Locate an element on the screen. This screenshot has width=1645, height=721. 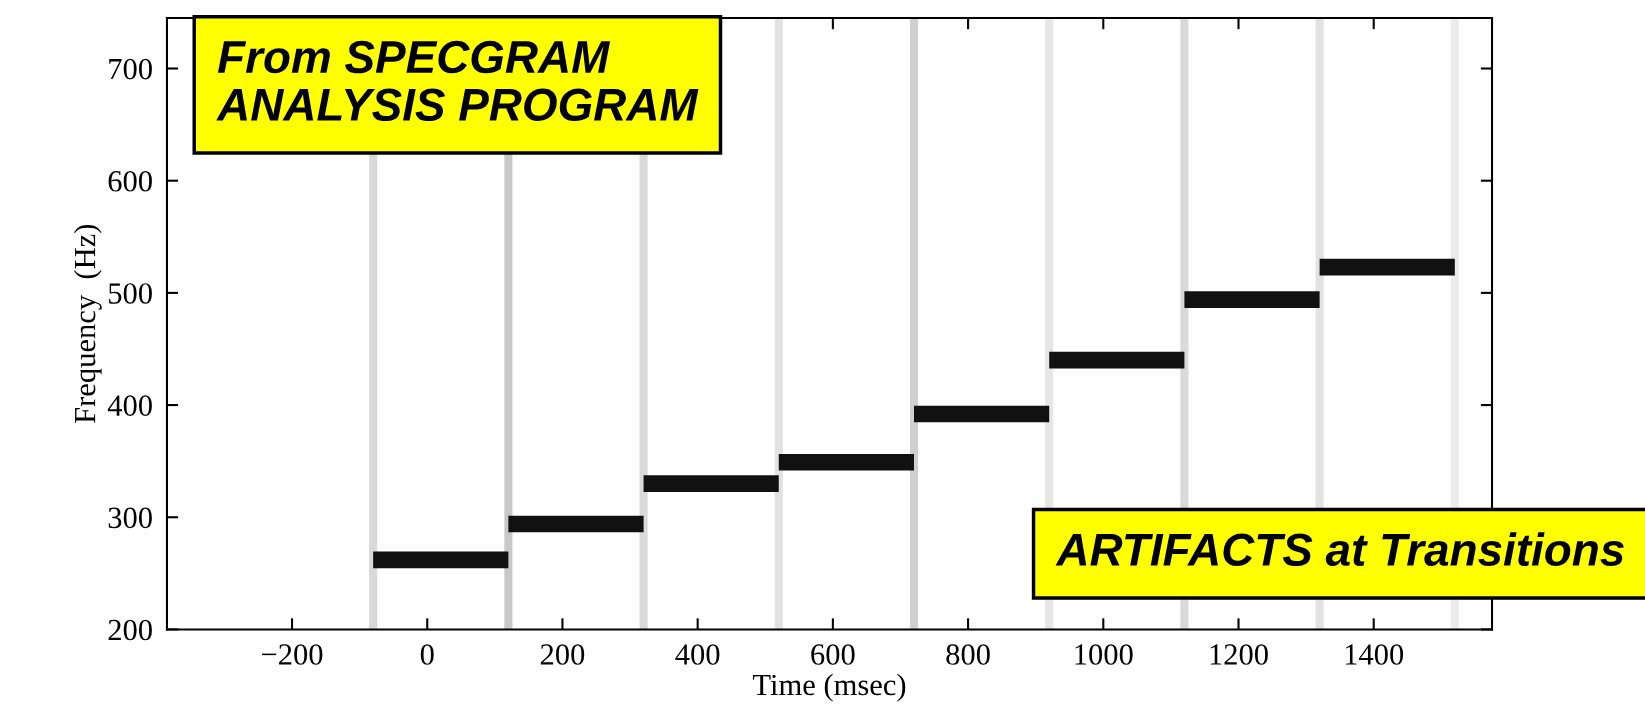
x-tick-label: −200 is located at coordinates (292, 654).